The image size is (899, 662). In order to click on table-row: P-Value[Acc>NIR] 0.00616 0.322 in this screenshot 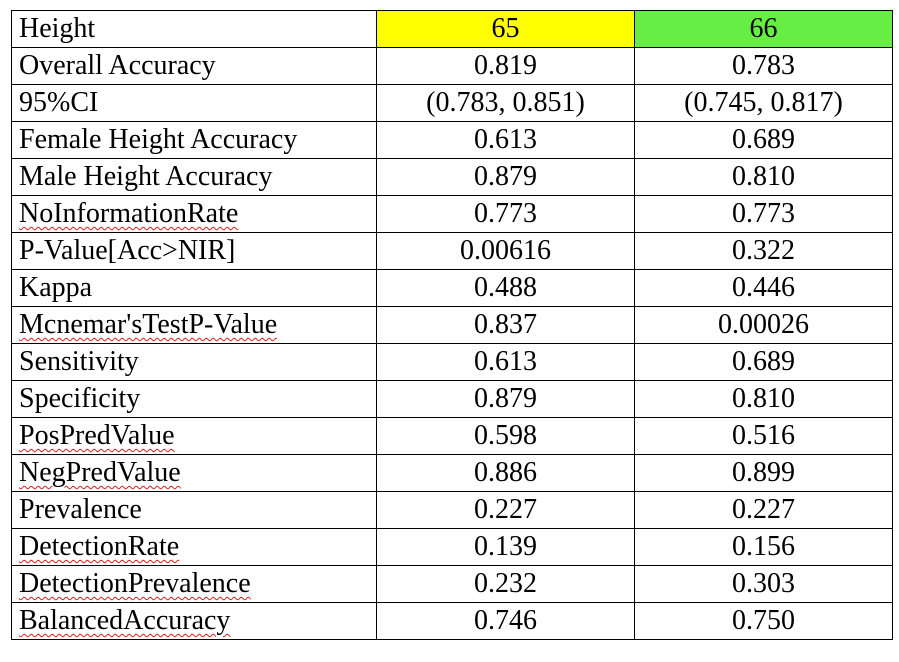, I will do `click(452, 251)`.